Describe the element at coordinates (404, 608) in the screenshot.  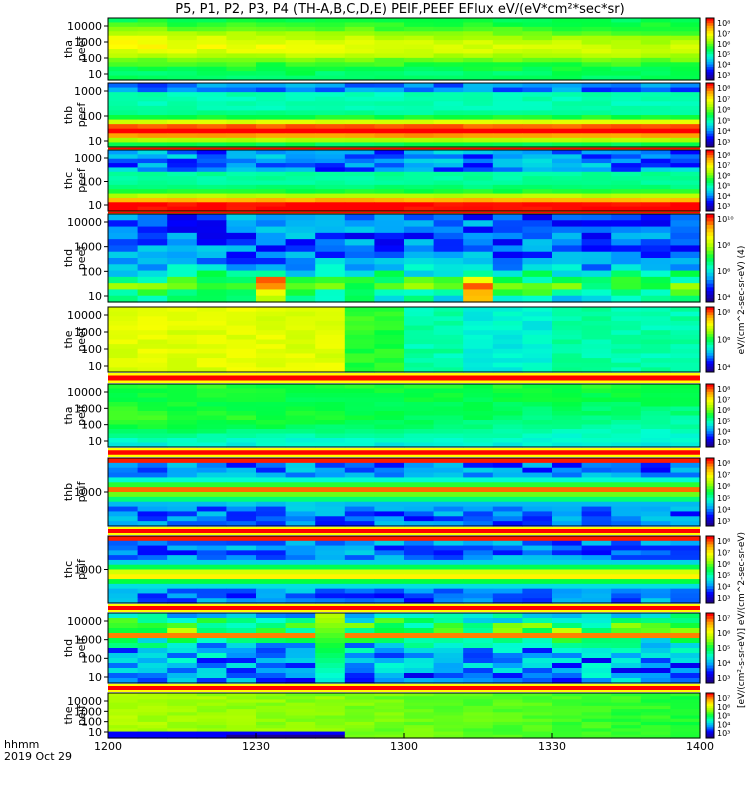
I see `thdPeif-band-stripe` at that location.